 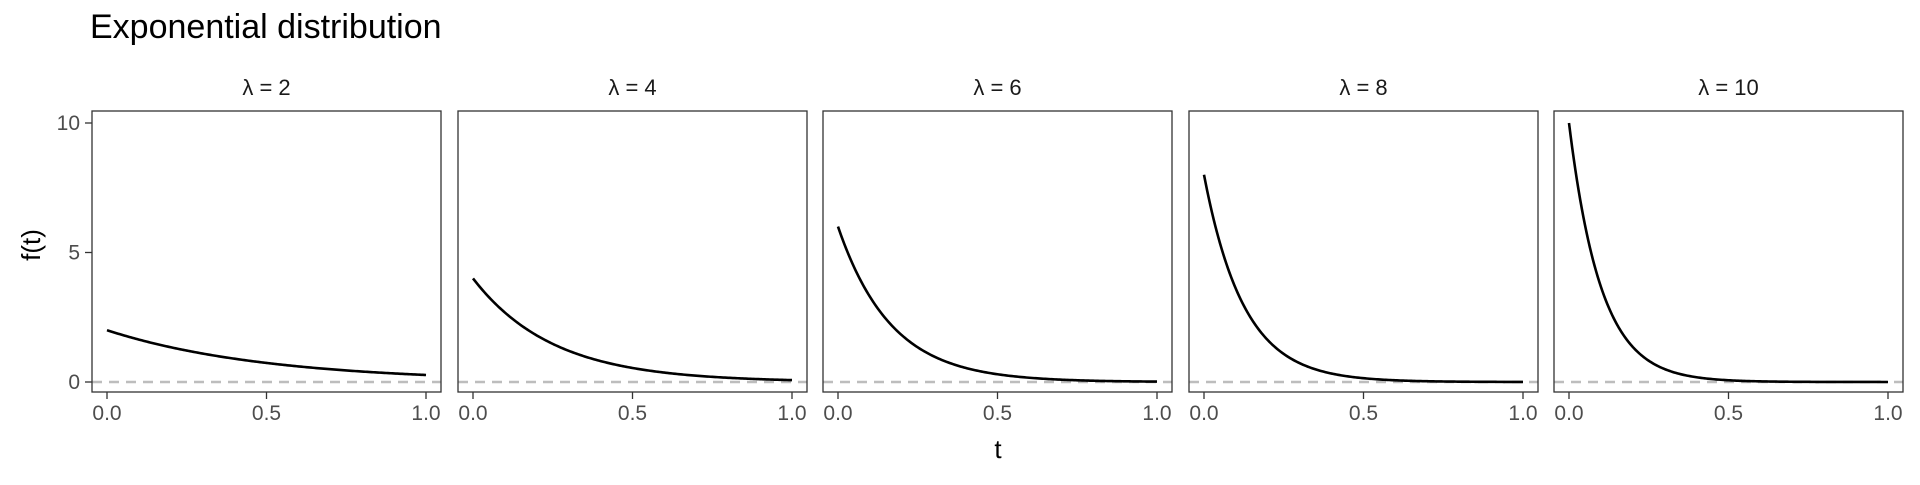 What do you see at coordinates (1728, 87) in the screenshot?
I see `facet-label: λ = 10` at bounding box center [1728, 87].